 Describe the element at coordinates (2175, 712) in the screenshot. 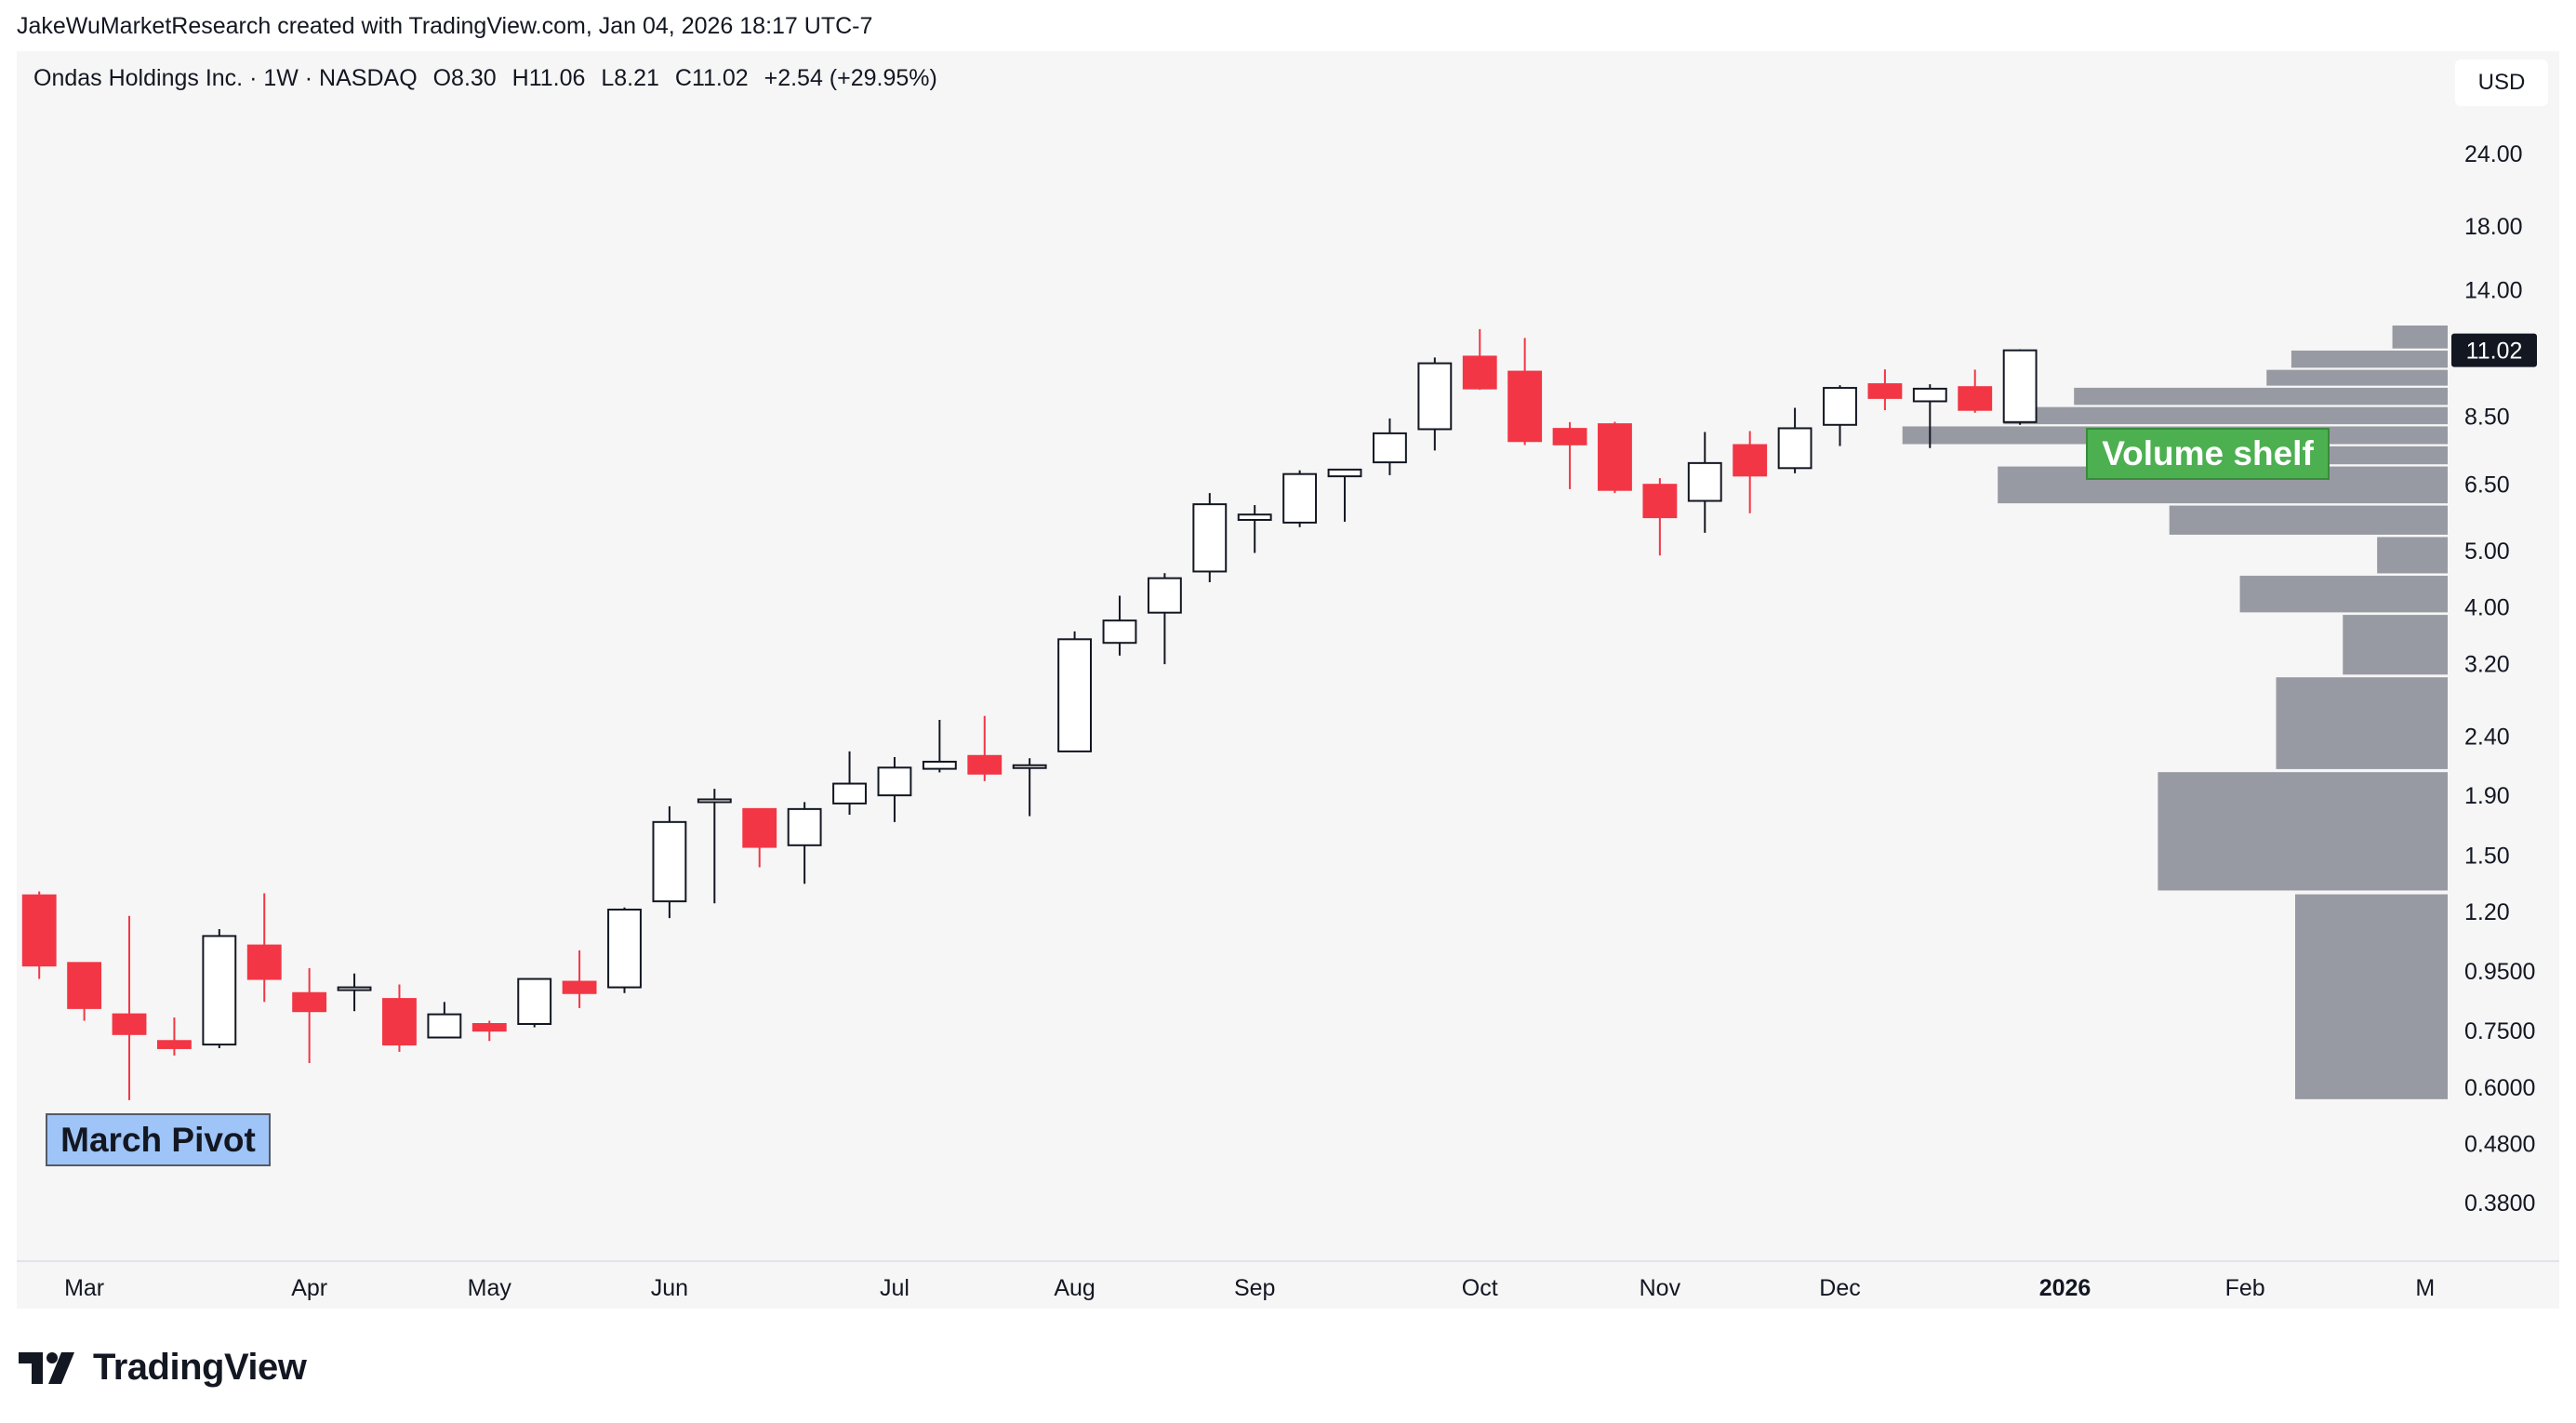

I see `volume-profile` at that location.